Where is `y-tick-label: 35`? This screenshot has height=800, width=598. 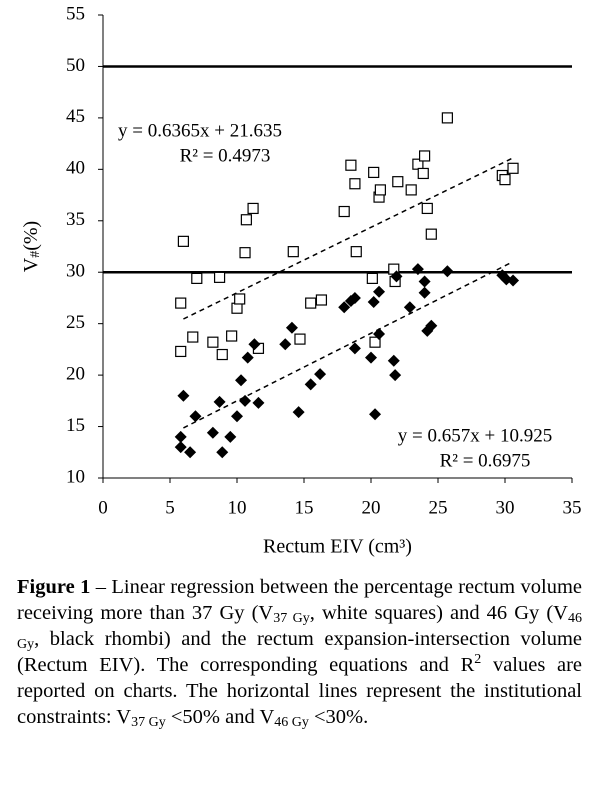
y-tick-label: 35 is located at coordinates (75, 219).